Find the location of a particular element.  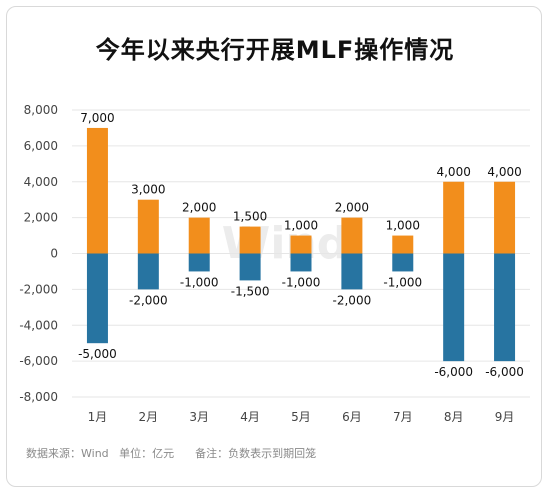

positive-bar-1月 is located at coordinates (97, 190).